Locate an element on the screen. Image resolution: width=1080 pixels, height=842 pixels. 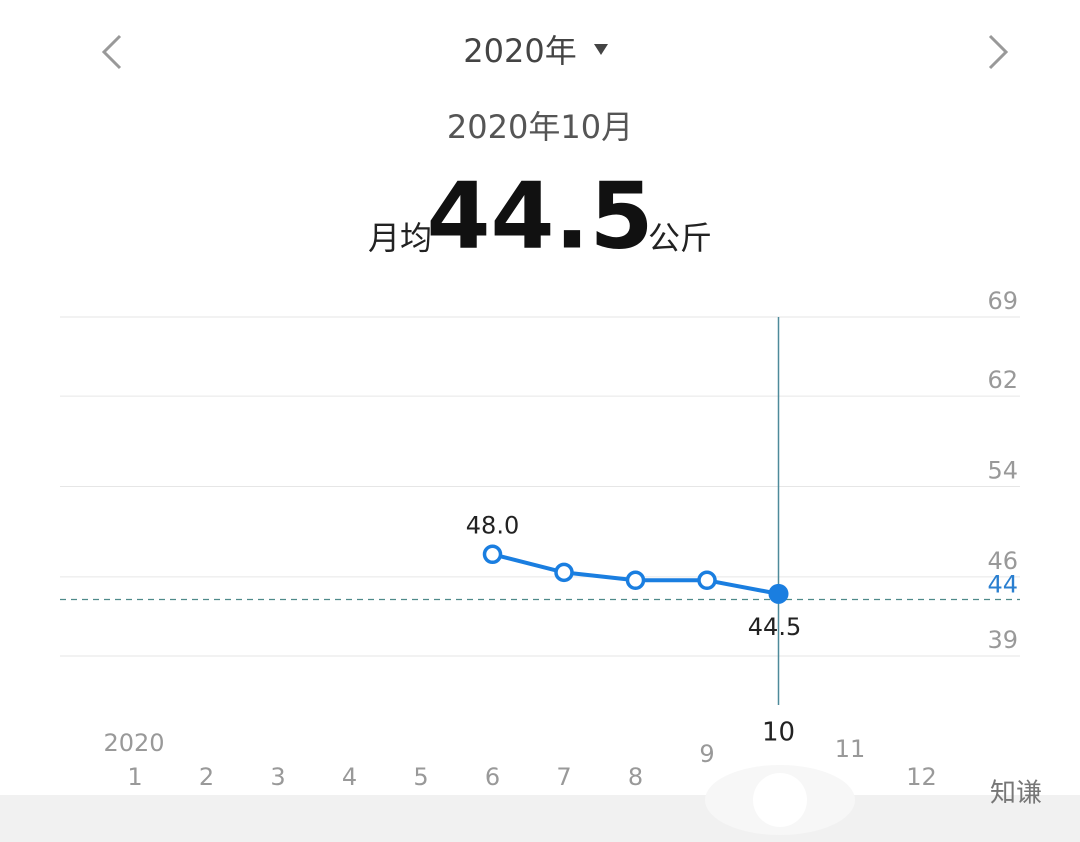
x-tick-label: 6 is located at coordinates (492, 777).